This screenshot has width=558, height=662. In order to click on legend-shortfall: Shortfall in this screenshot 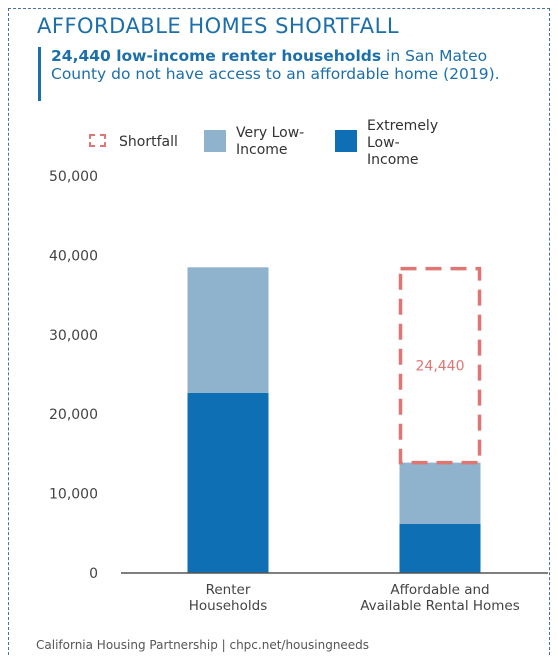, I will do `click(133, 142)`.